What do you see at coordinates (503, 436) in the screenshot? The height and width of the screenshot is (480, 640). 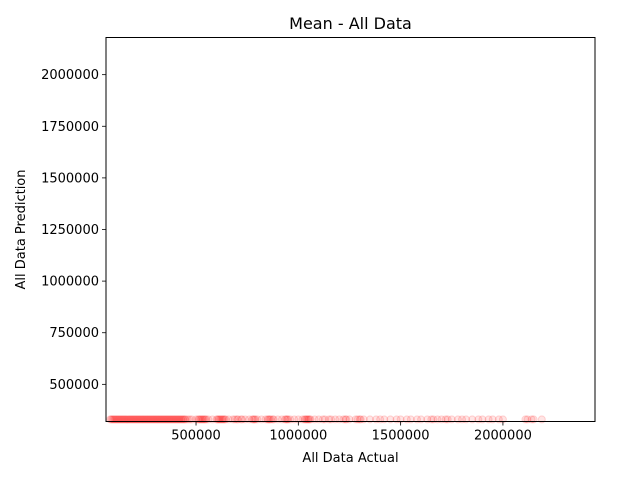 I see `x-tick-label: 2000000` at bounding box center [503, 436].